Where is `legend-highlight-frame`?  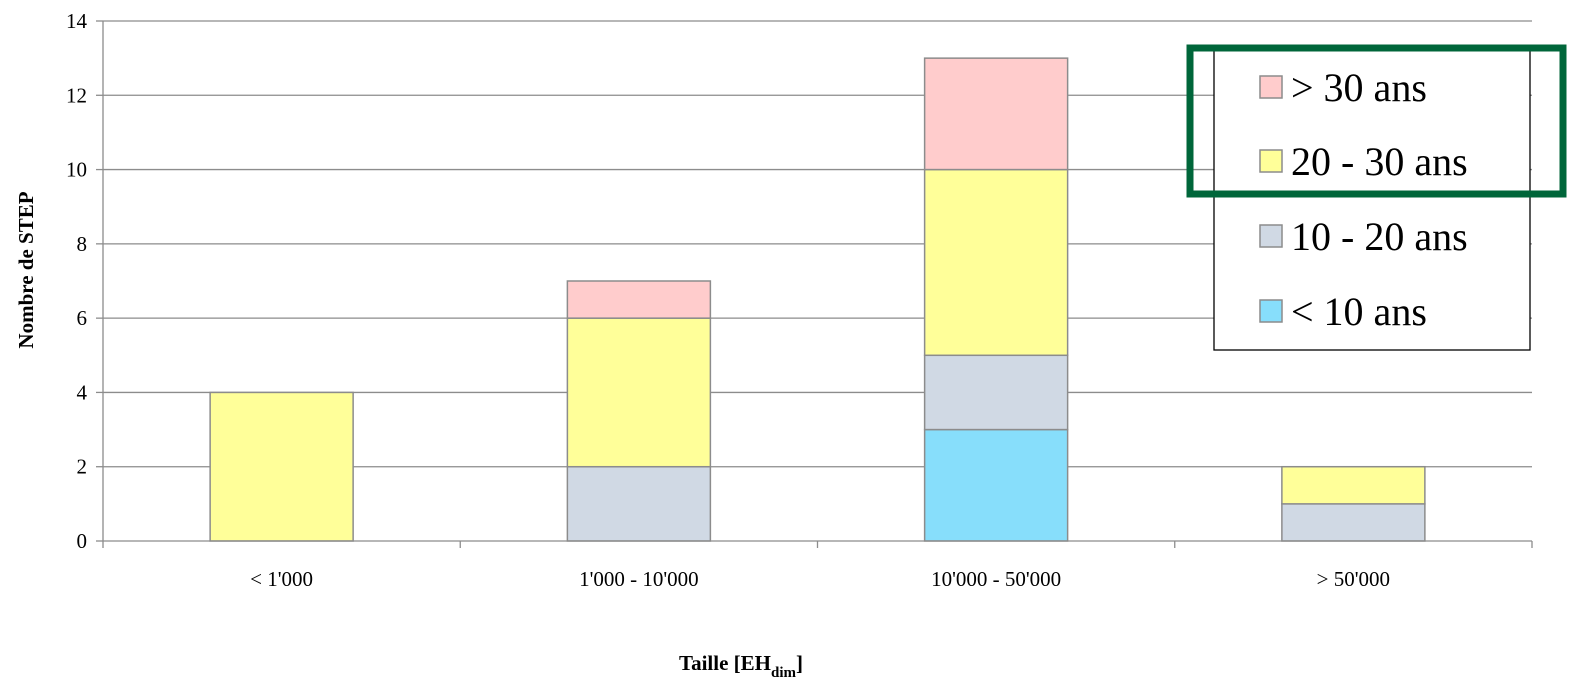
legend-highlight-frame is located at coordinates (1376, 121).